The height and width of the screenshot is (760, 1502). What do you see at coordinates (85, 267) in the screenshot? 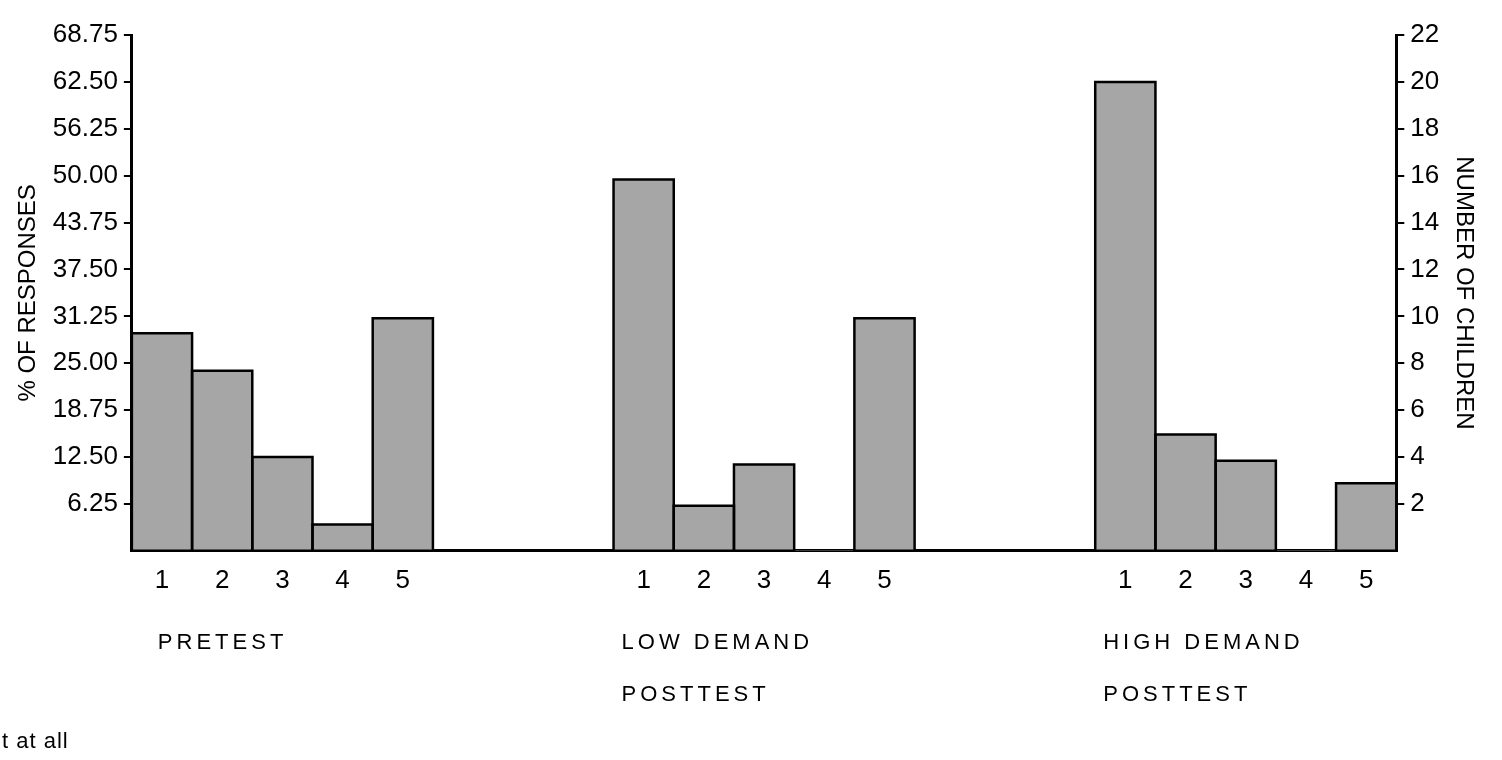
I see `y-tick-label: 37.50` at bounding box center [85, 267].